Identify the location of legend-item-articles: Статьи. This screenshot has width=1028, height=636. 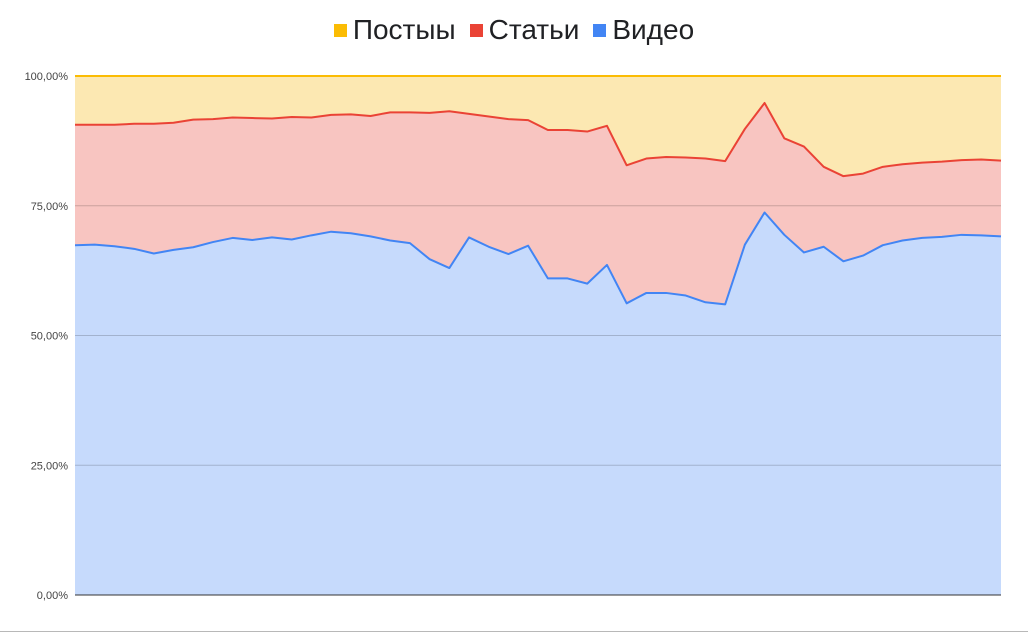
(524, 30).